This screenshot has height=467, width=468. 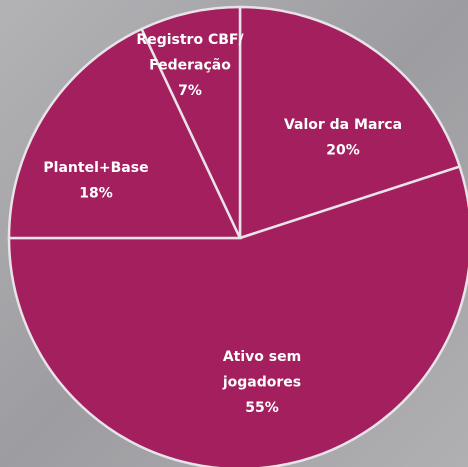 What do you see at coordinates (95, 168) in the screenshot?
I see `slice-label: Plantel+Base` at bounding box center [95, 168].